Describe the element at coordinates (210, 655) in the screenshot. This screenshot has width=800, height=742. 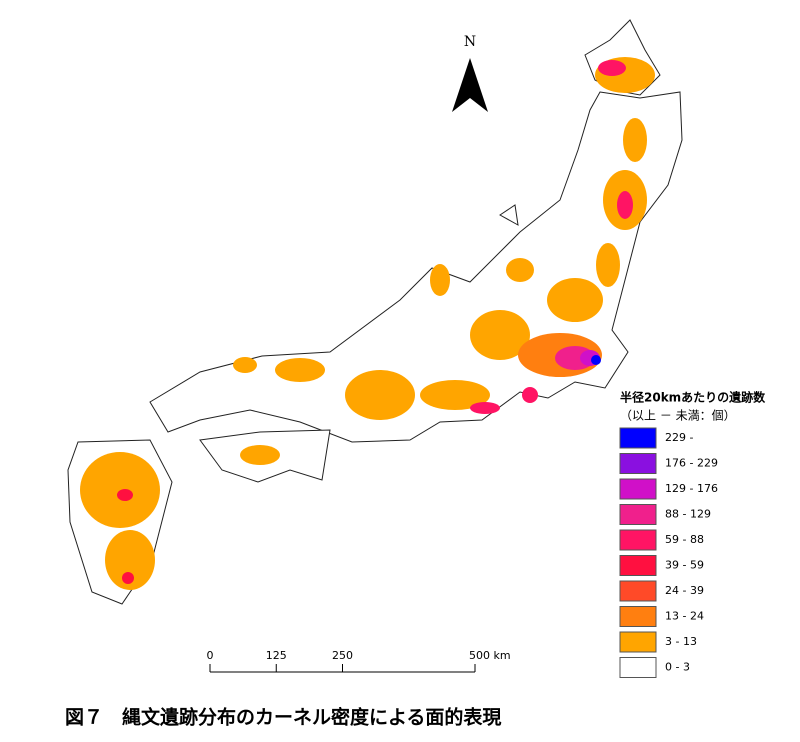
I see `scale-label: 0` at that location.